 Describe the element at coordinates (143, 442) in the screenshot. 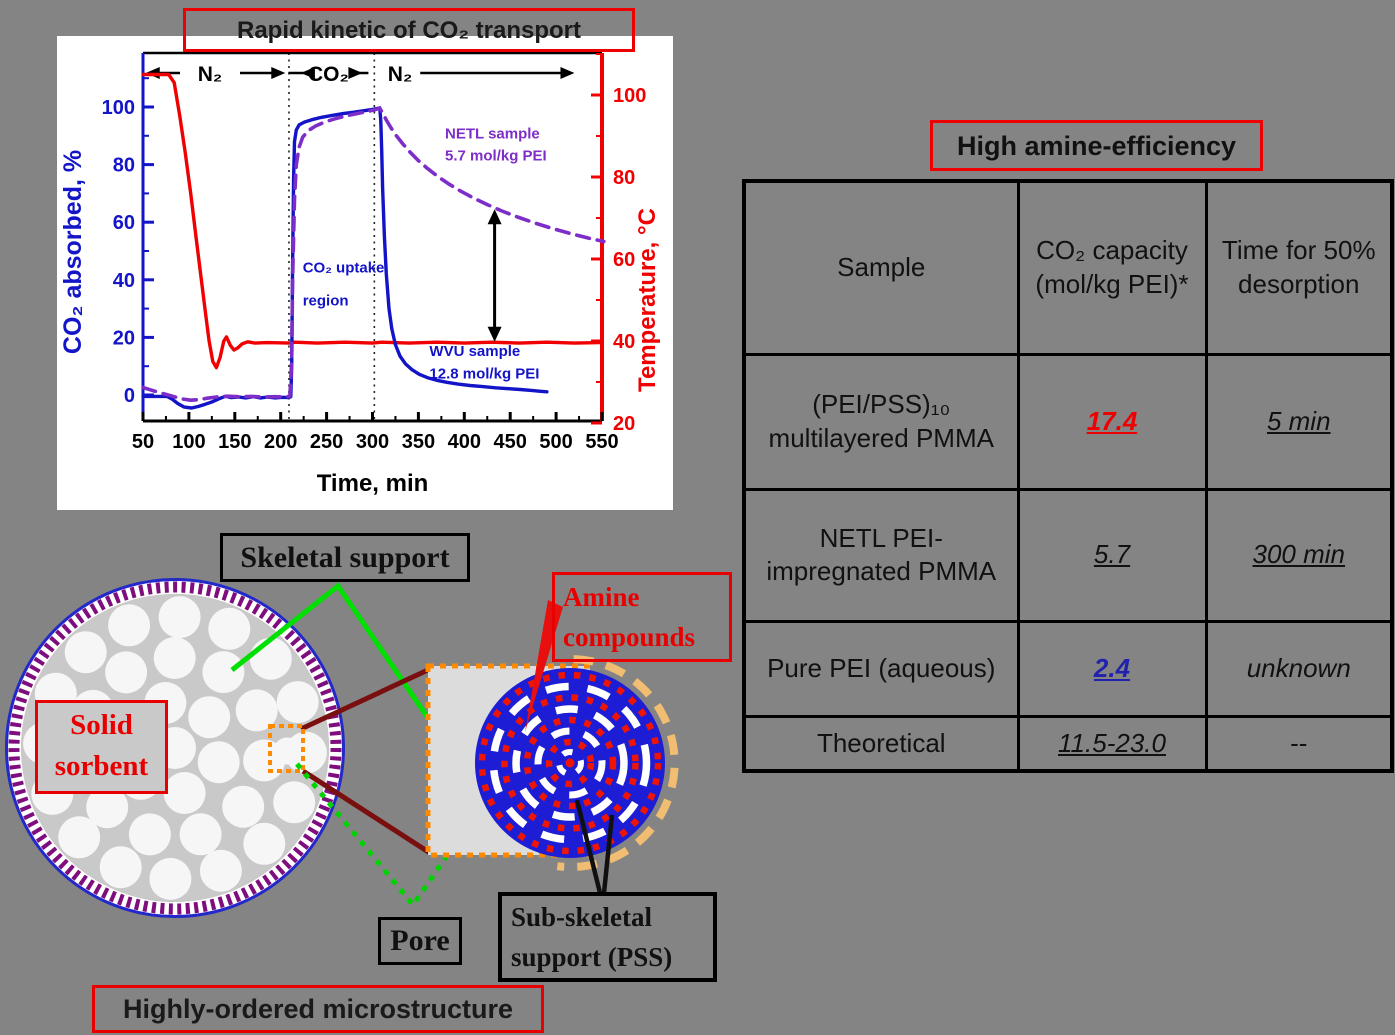

I see `x-tick-label: 50` at that location.